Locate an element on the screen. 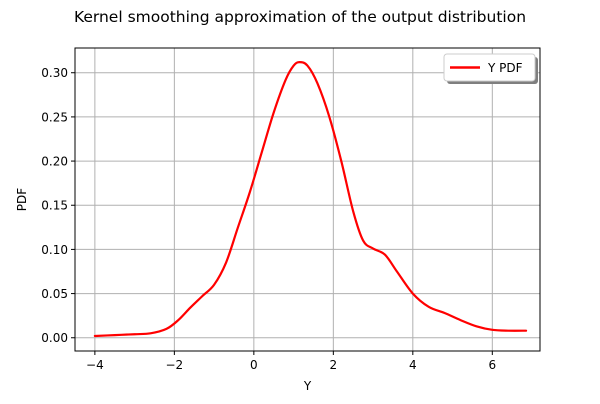 The width and height of the screenshot is (600, 404). legend-label-y-pdf: Y PDF is located at coordinates (505, 68).